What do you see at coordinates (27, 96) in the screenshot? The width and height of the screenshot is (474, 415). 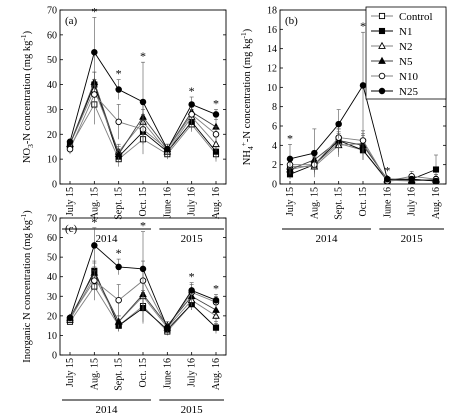 I see `y-axis-label: NO3-N concentration (mg kg-1)` at bounding box center [27, 96].